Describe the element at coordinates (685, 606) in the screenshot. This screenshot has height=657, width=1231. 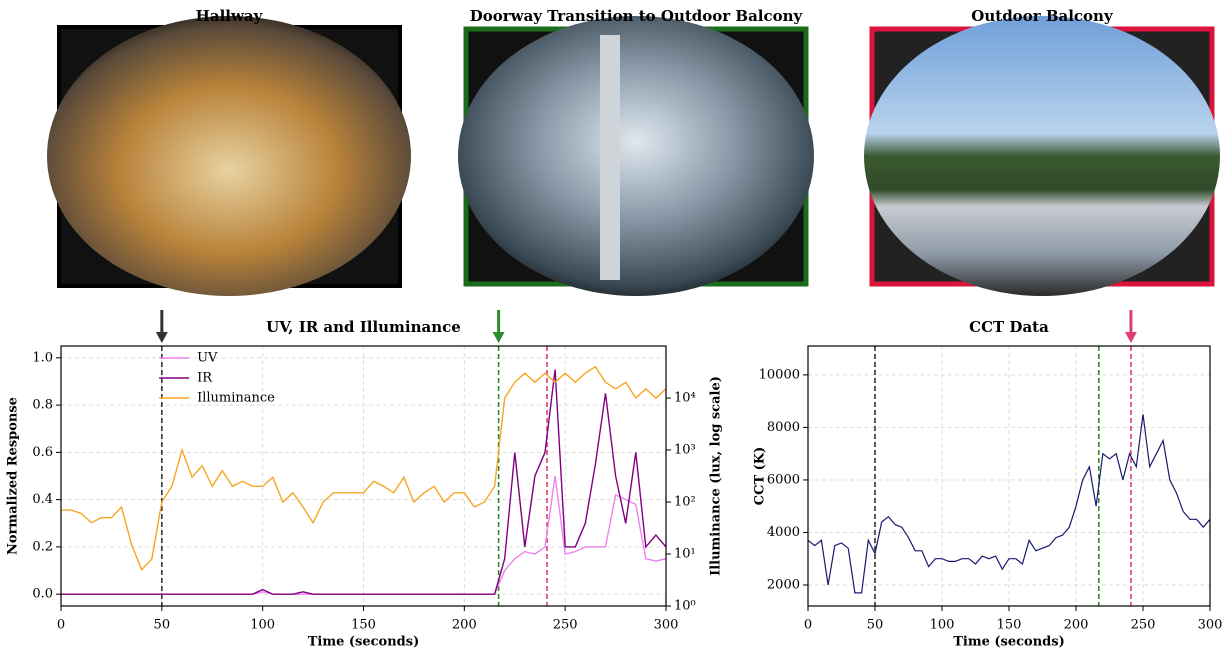
I see `y2-tick-label: 10⁰` at that location.